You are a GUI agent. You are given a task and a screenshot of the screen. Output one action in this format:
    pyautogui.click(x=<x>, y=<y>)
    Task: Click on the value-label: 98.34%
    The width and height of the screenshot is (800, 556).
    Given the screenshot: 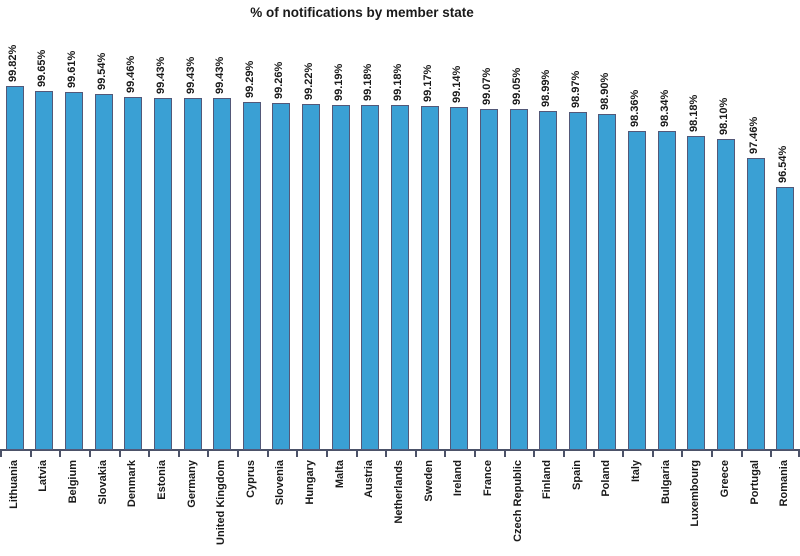 What is the action you would take?
    pyautogui.click(x=664, y=108)
    